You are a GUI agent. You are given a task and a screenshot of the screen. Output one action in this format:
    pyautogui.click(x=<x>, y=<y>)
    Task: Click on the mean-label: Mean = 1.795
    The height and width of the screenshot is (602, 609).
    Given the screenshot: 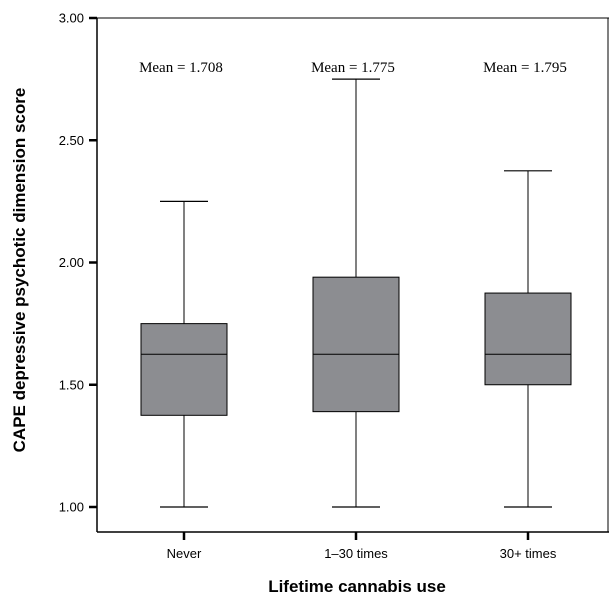 What is the action you would take?
    pyautogui.click(x=525, y=68)
    